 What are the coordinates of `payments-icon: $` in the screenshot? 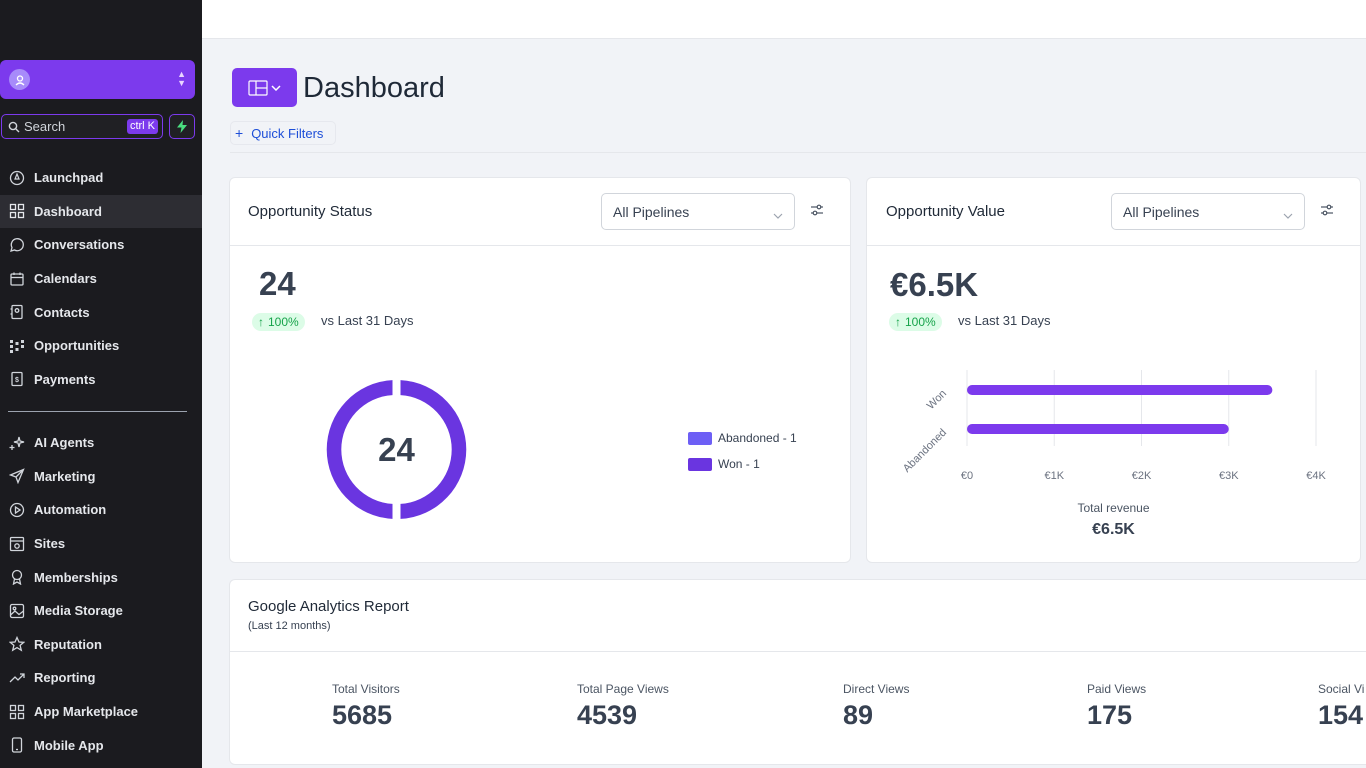 It's located at (17, 379).